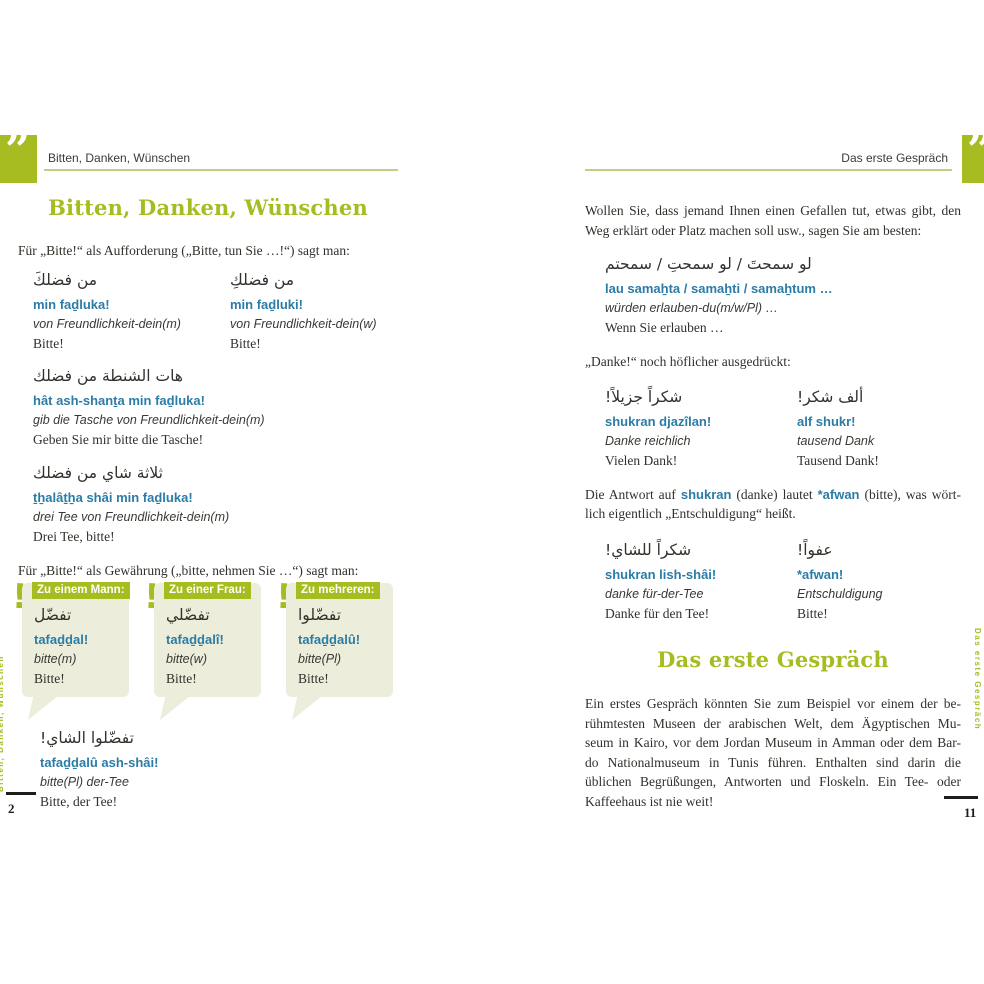  What do you see at coordinates (838, 460) in the screenshot?
I see `german-line: Tausend Dank!` at bounding box center [838, 460].